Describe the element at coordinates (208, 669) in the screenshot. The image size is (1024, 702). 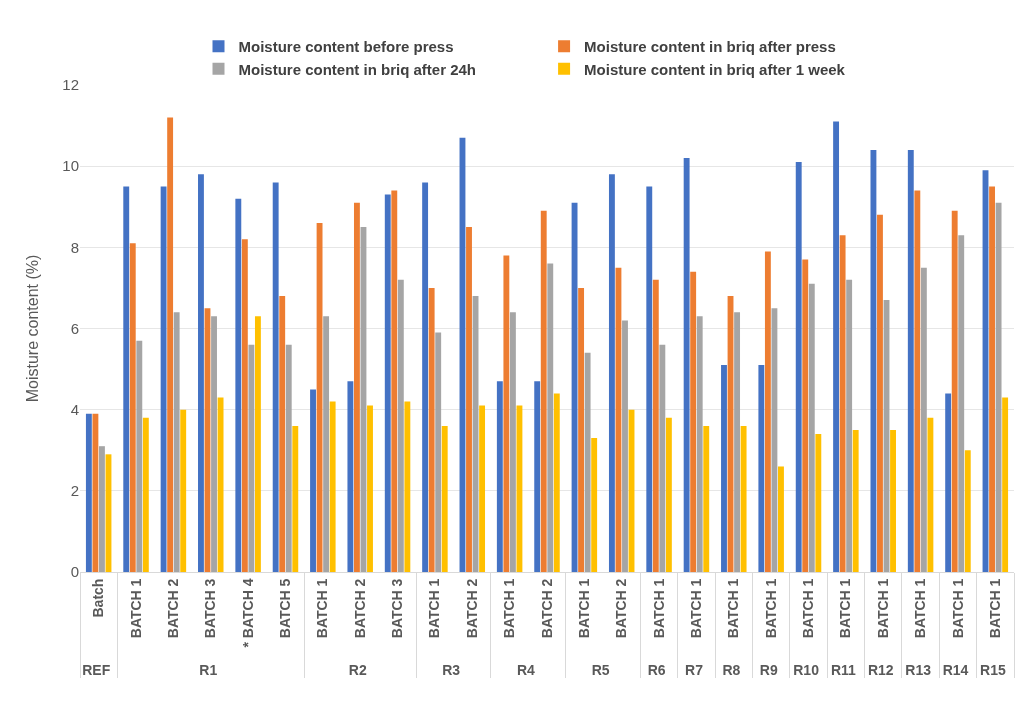
I see `category-label: R1` at that location.